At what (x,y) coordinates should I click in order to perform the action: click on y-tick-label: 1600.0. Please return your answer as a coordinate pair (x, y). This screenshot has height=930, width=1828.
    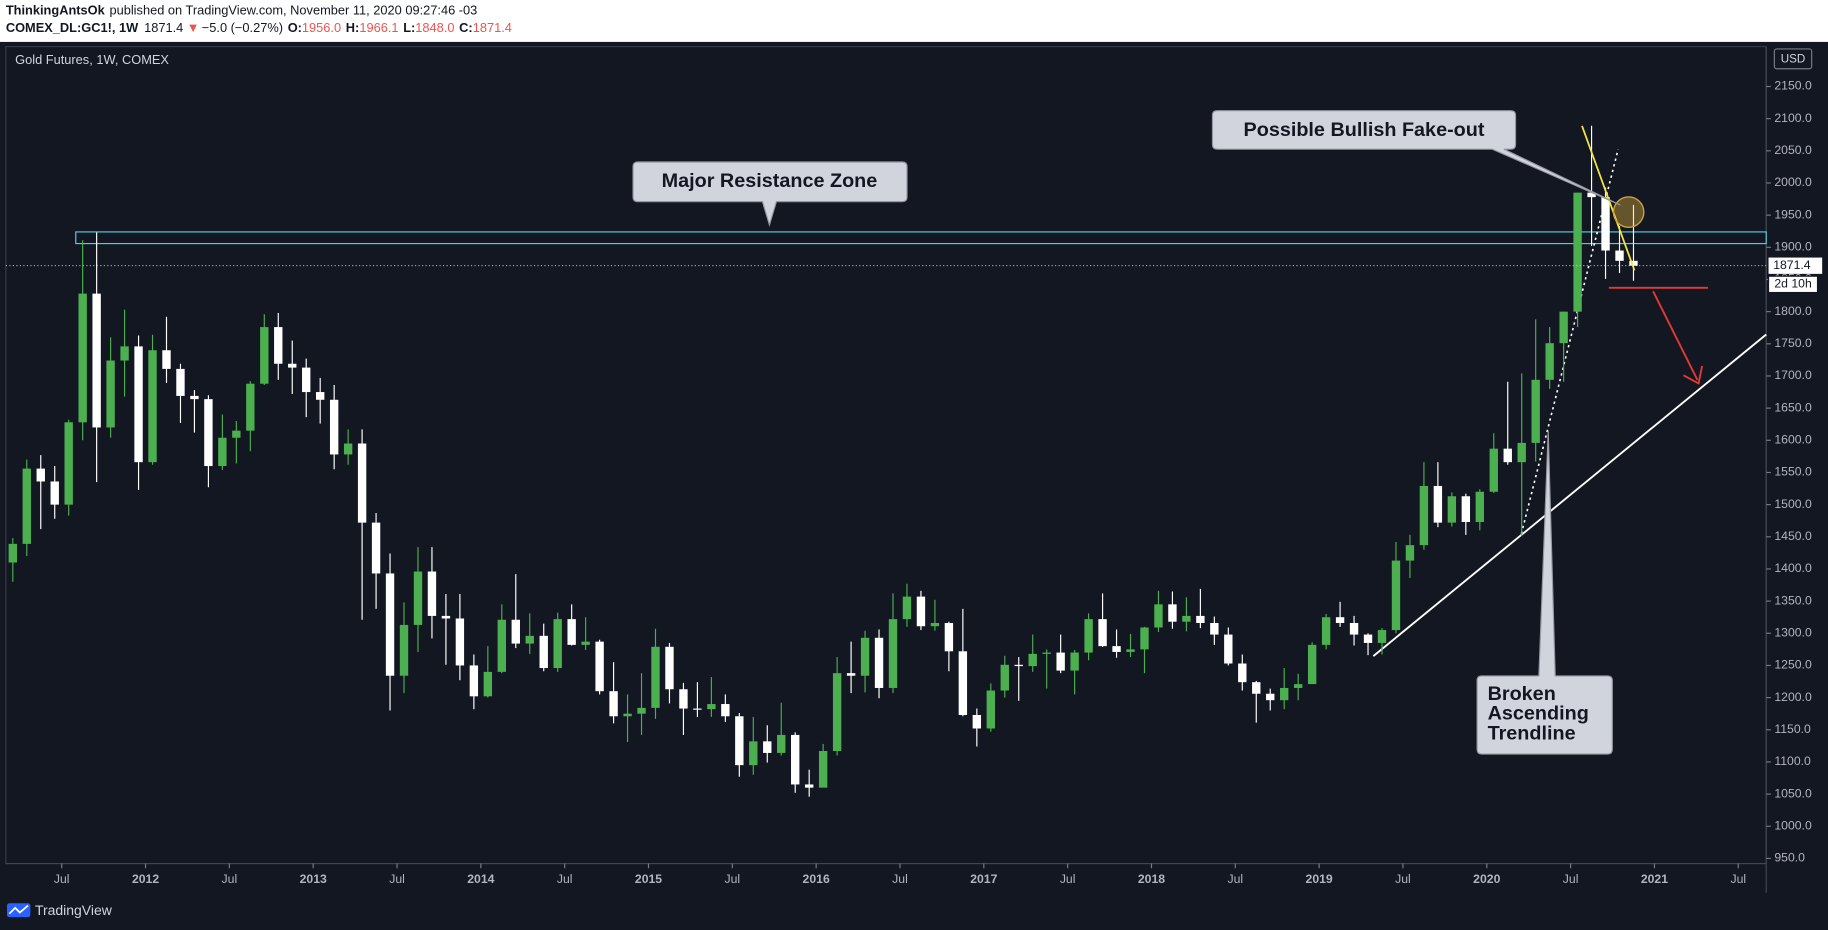
    Looking at the image, I should click on (1793, 440).